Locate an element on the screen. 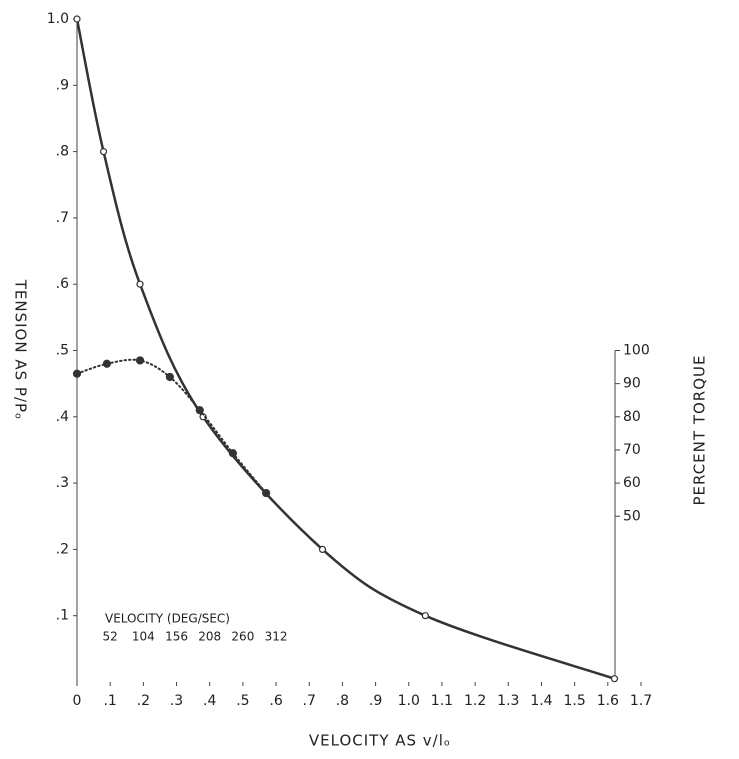 This screenshot has width=739, height=759. x-tick-label: 1.4 is located at coordinates (541, 701).